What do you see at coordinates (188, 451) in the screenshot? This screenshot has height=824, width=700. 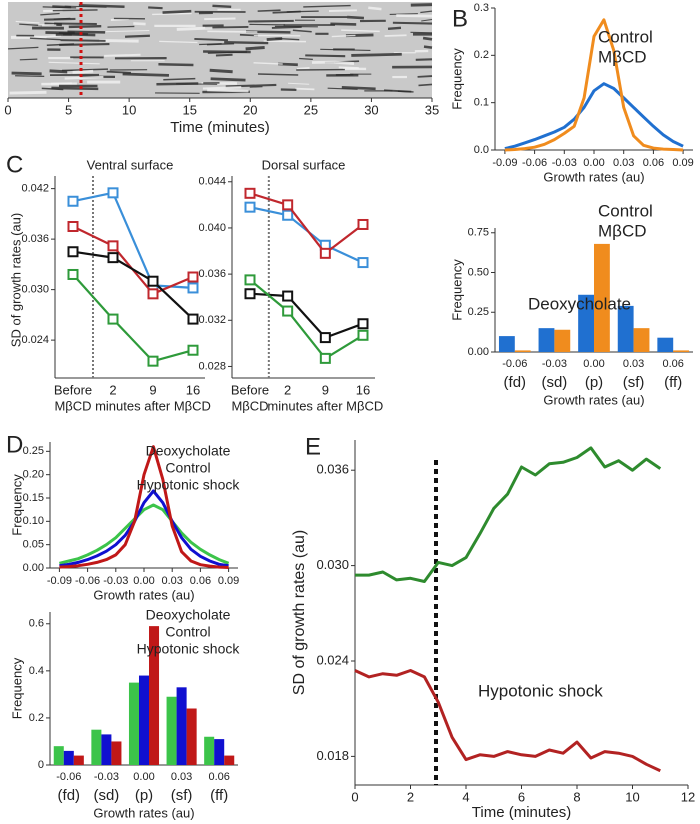 I see `legend-label: Deoxycholate` at bounding box center [188, 451].